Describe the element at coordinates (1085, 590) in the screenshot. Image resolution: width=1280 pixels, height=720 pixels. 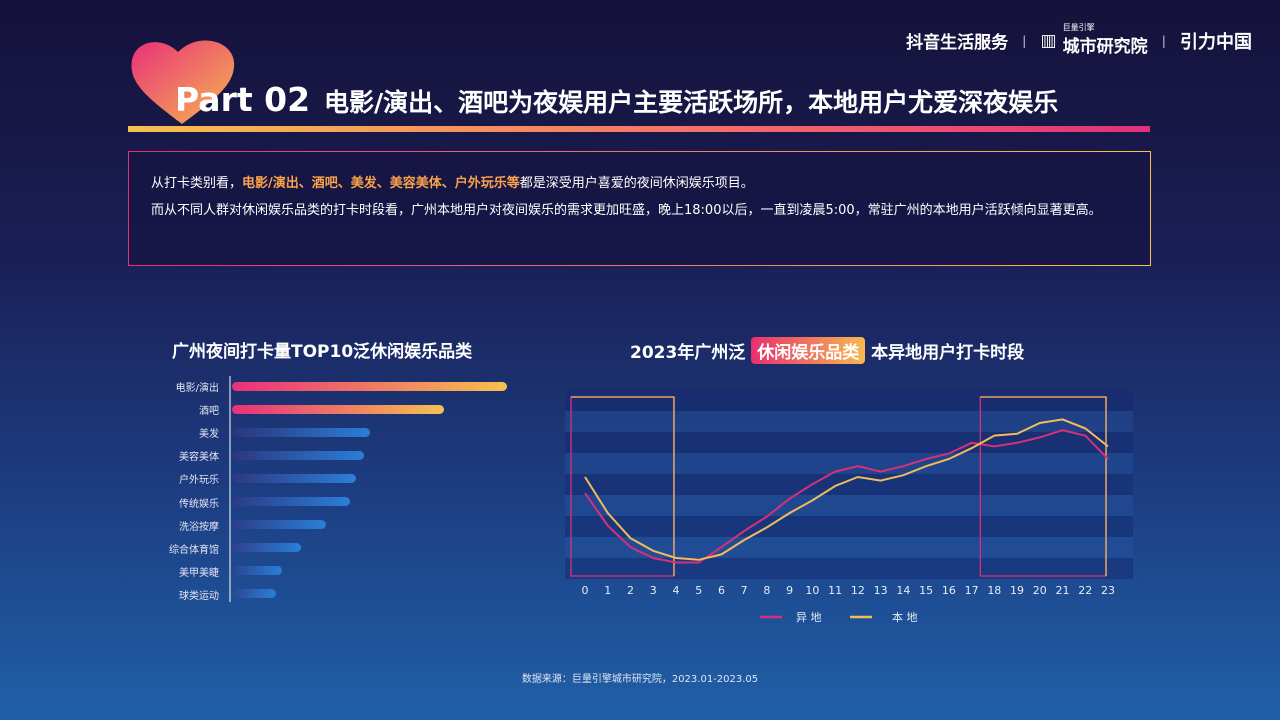
I see `x-tick-label: 22` at that location.